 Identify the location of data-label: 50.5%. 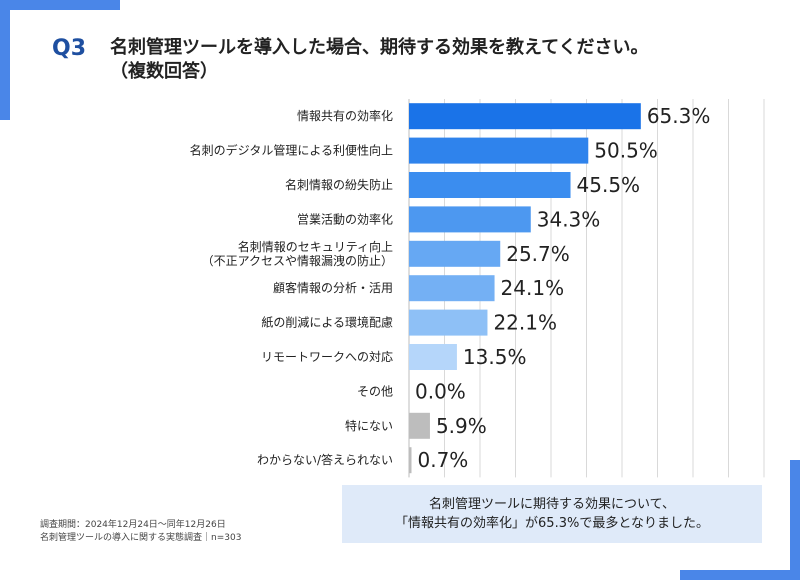
(626, 151).